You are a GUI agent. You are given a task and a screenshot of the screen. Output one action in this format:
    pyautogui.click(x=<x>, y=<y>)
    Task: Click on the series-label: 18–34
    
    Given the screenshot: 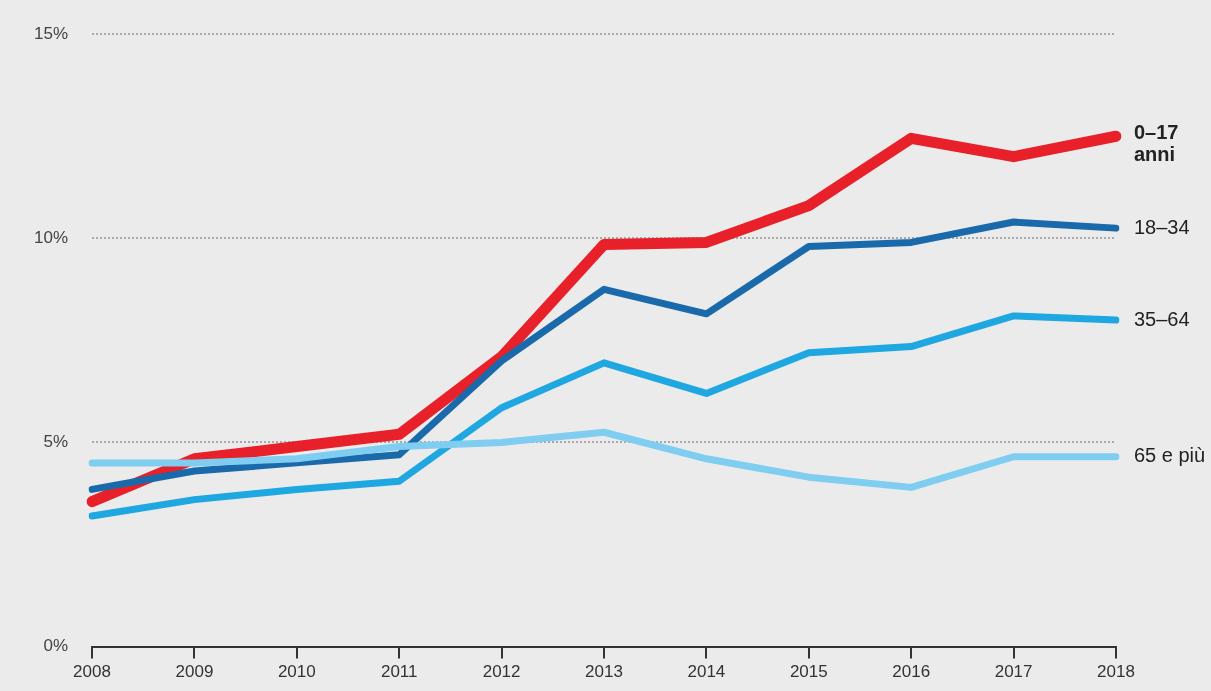 What is the action you would take?
    pyautogui.click(x=1162, y=226)
    